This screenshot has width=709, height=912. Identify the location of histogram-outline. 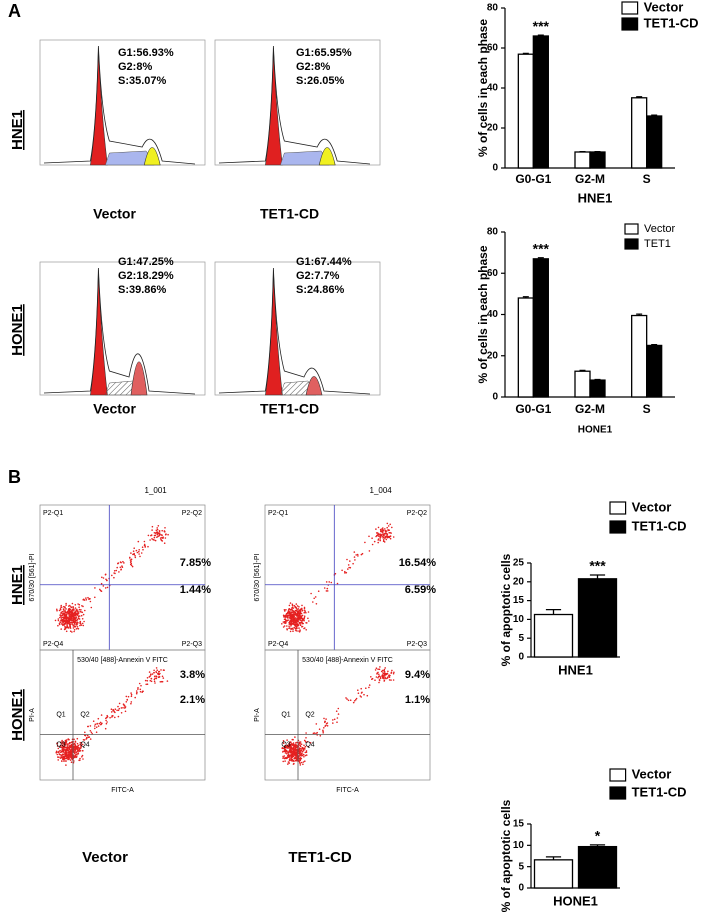
(294, 105).